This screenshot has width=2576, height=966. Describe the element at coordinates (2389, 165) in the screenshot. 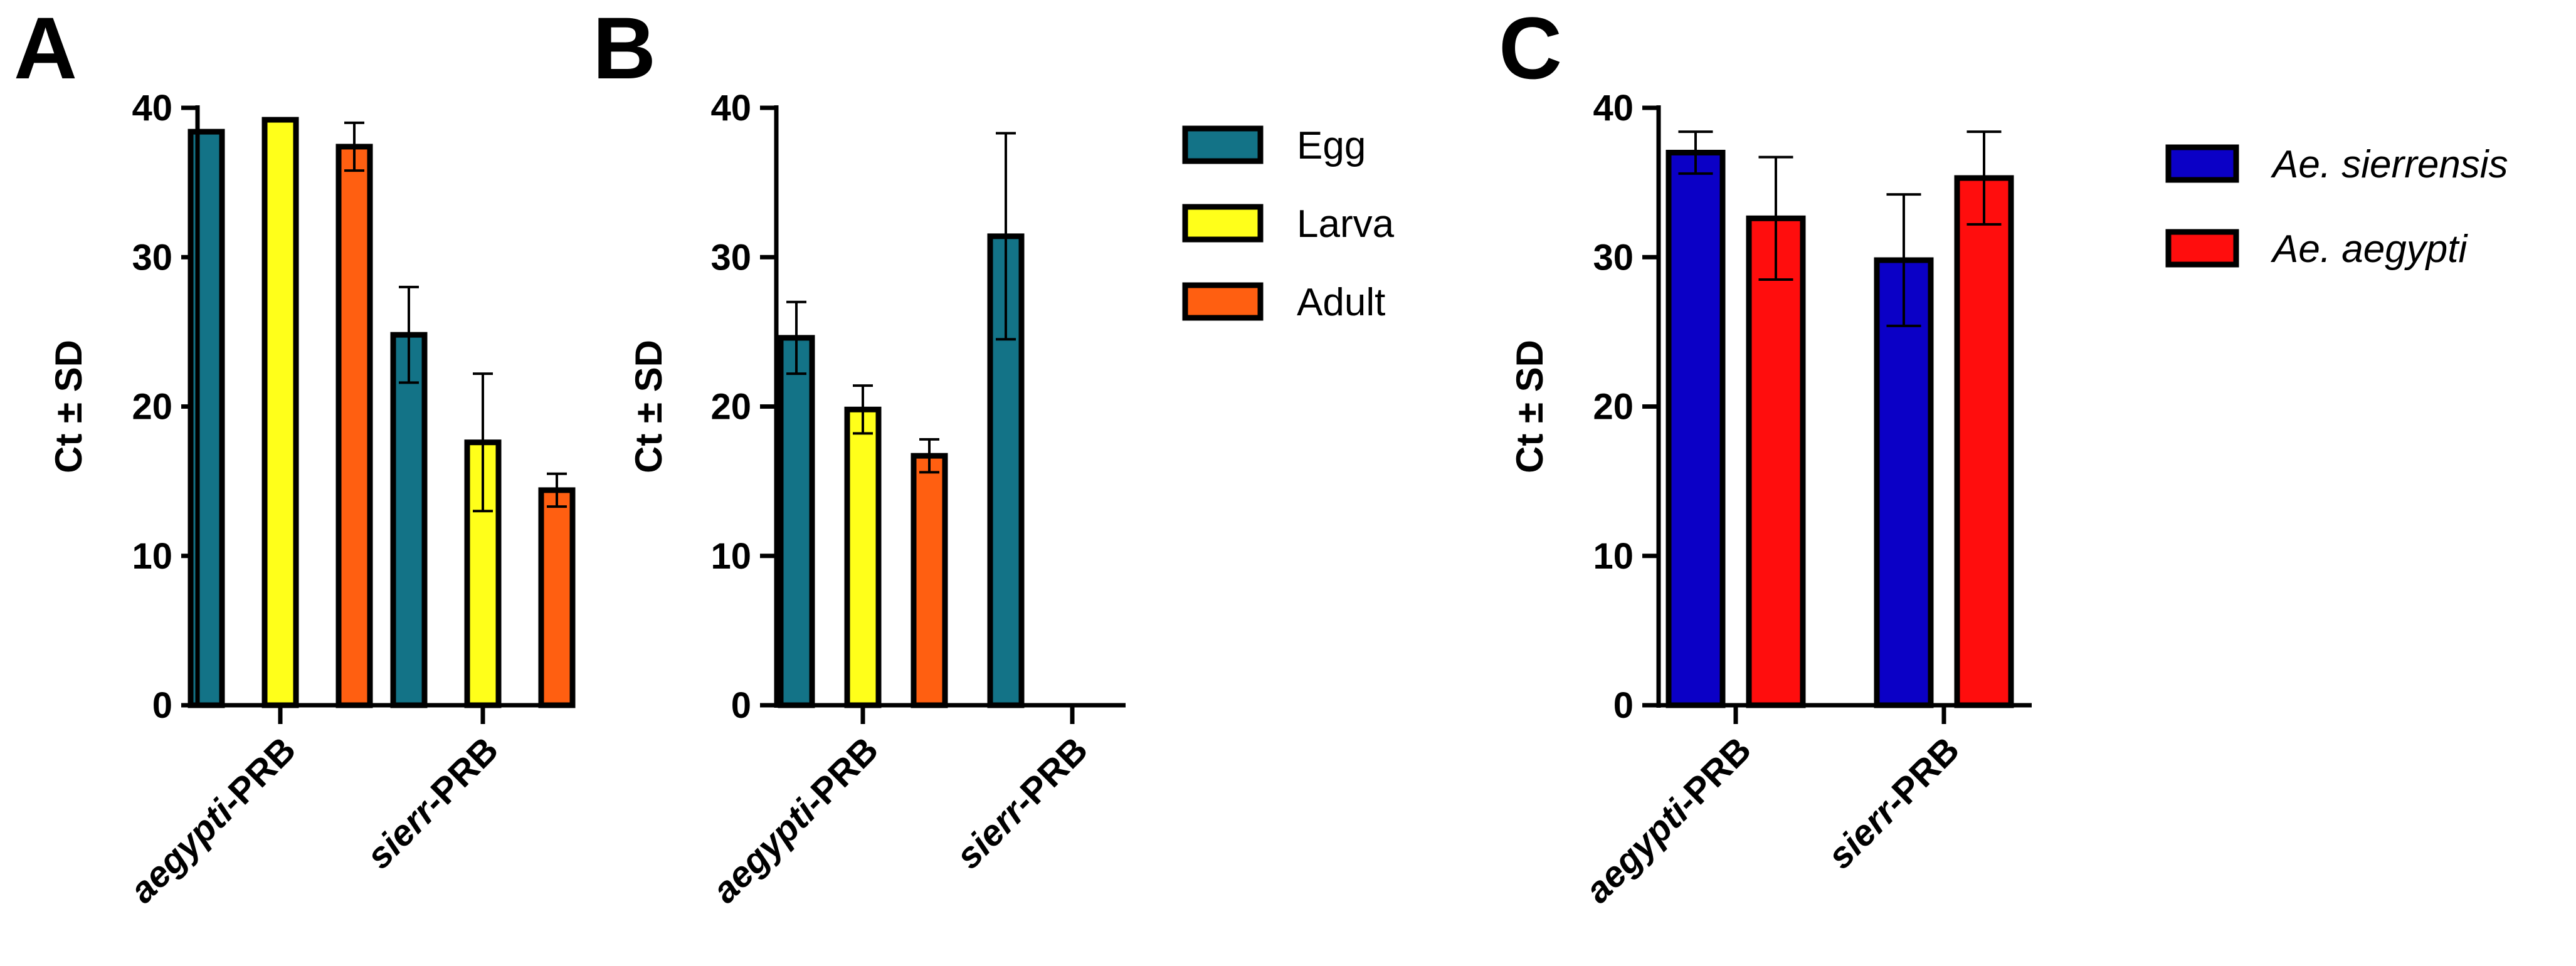

I see `legend-label: Ae. sierrensis` at that location.